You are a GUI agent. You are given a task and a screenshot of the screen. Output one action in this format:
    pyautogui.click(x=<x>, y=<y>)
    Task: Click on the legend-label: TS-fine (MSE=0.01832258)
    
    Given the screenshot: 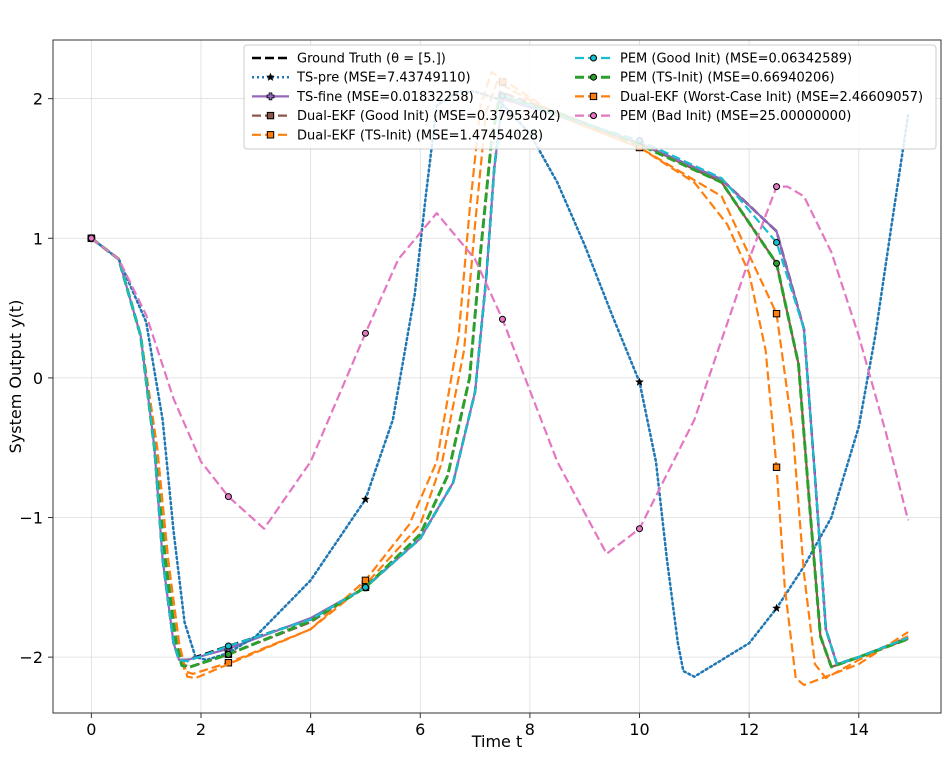 What is the action you would take?
    pyautogui.click(x=385, y=97)
    